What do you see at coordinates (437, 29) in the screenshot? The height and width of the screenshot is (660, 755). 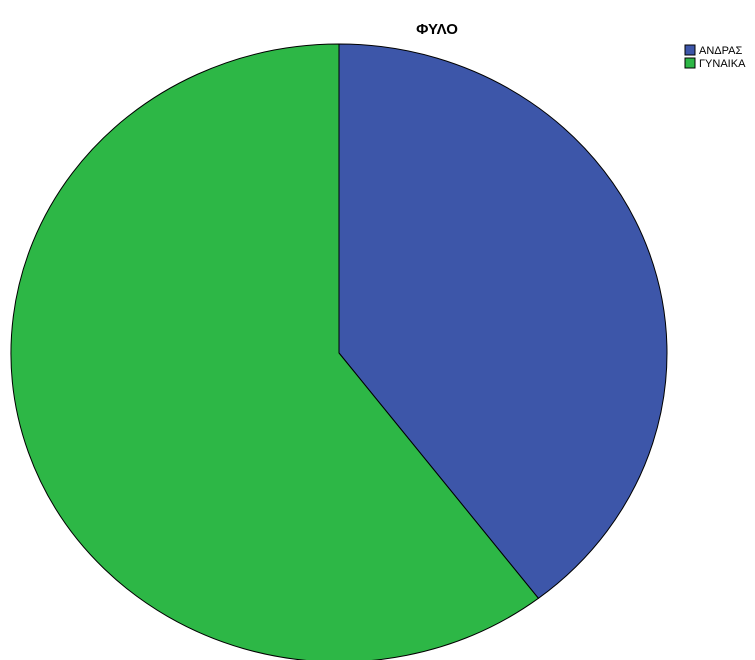 I see `chart-title: ΦΥΛΟ` at bounding box center [437, 29].